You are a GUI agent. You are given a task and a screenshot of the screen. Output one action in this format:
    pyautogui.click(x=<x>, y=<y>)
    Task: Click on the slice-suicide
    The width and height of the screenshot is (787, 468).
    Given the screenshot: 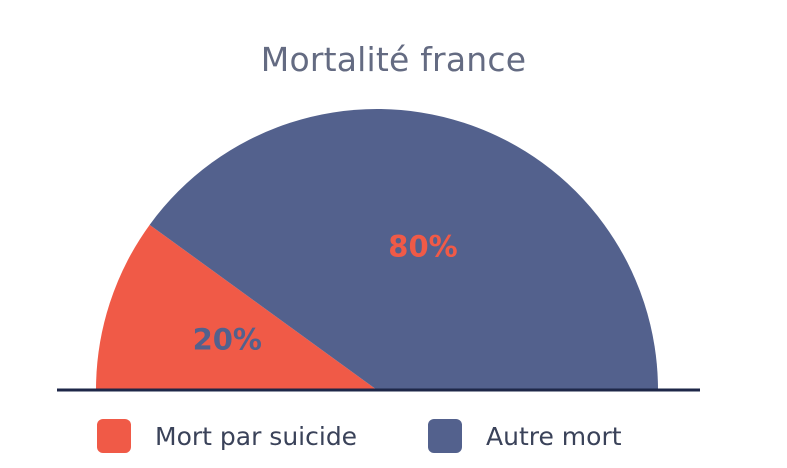 What is the action you would take?
    pyautogui.click(x=236, y=307)
    